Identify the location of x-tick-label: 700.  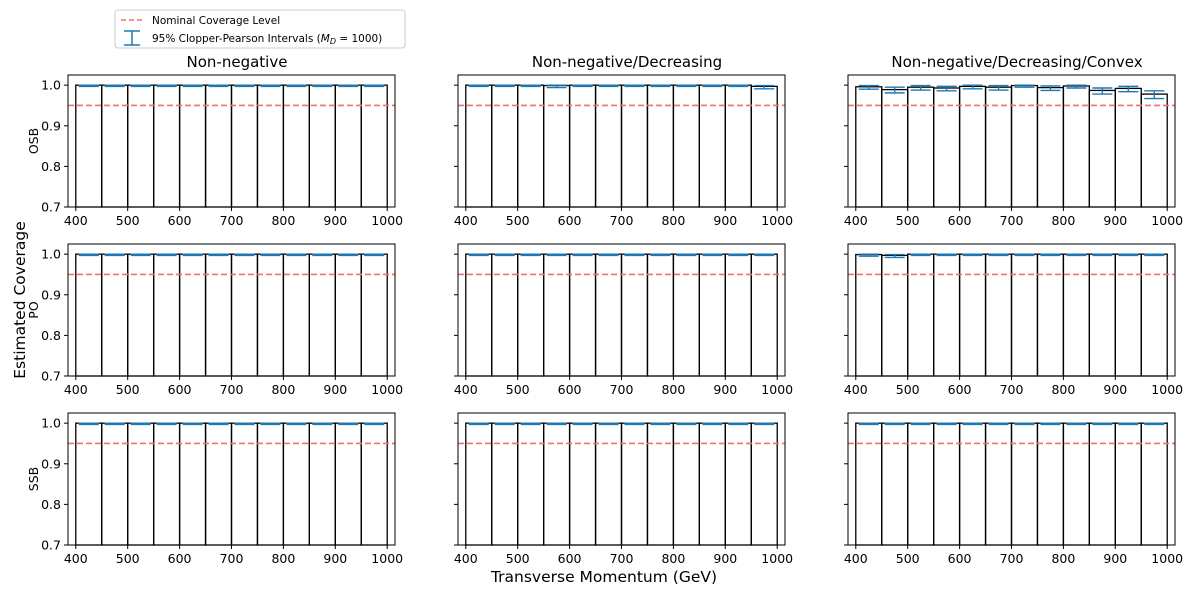
(622, 220).